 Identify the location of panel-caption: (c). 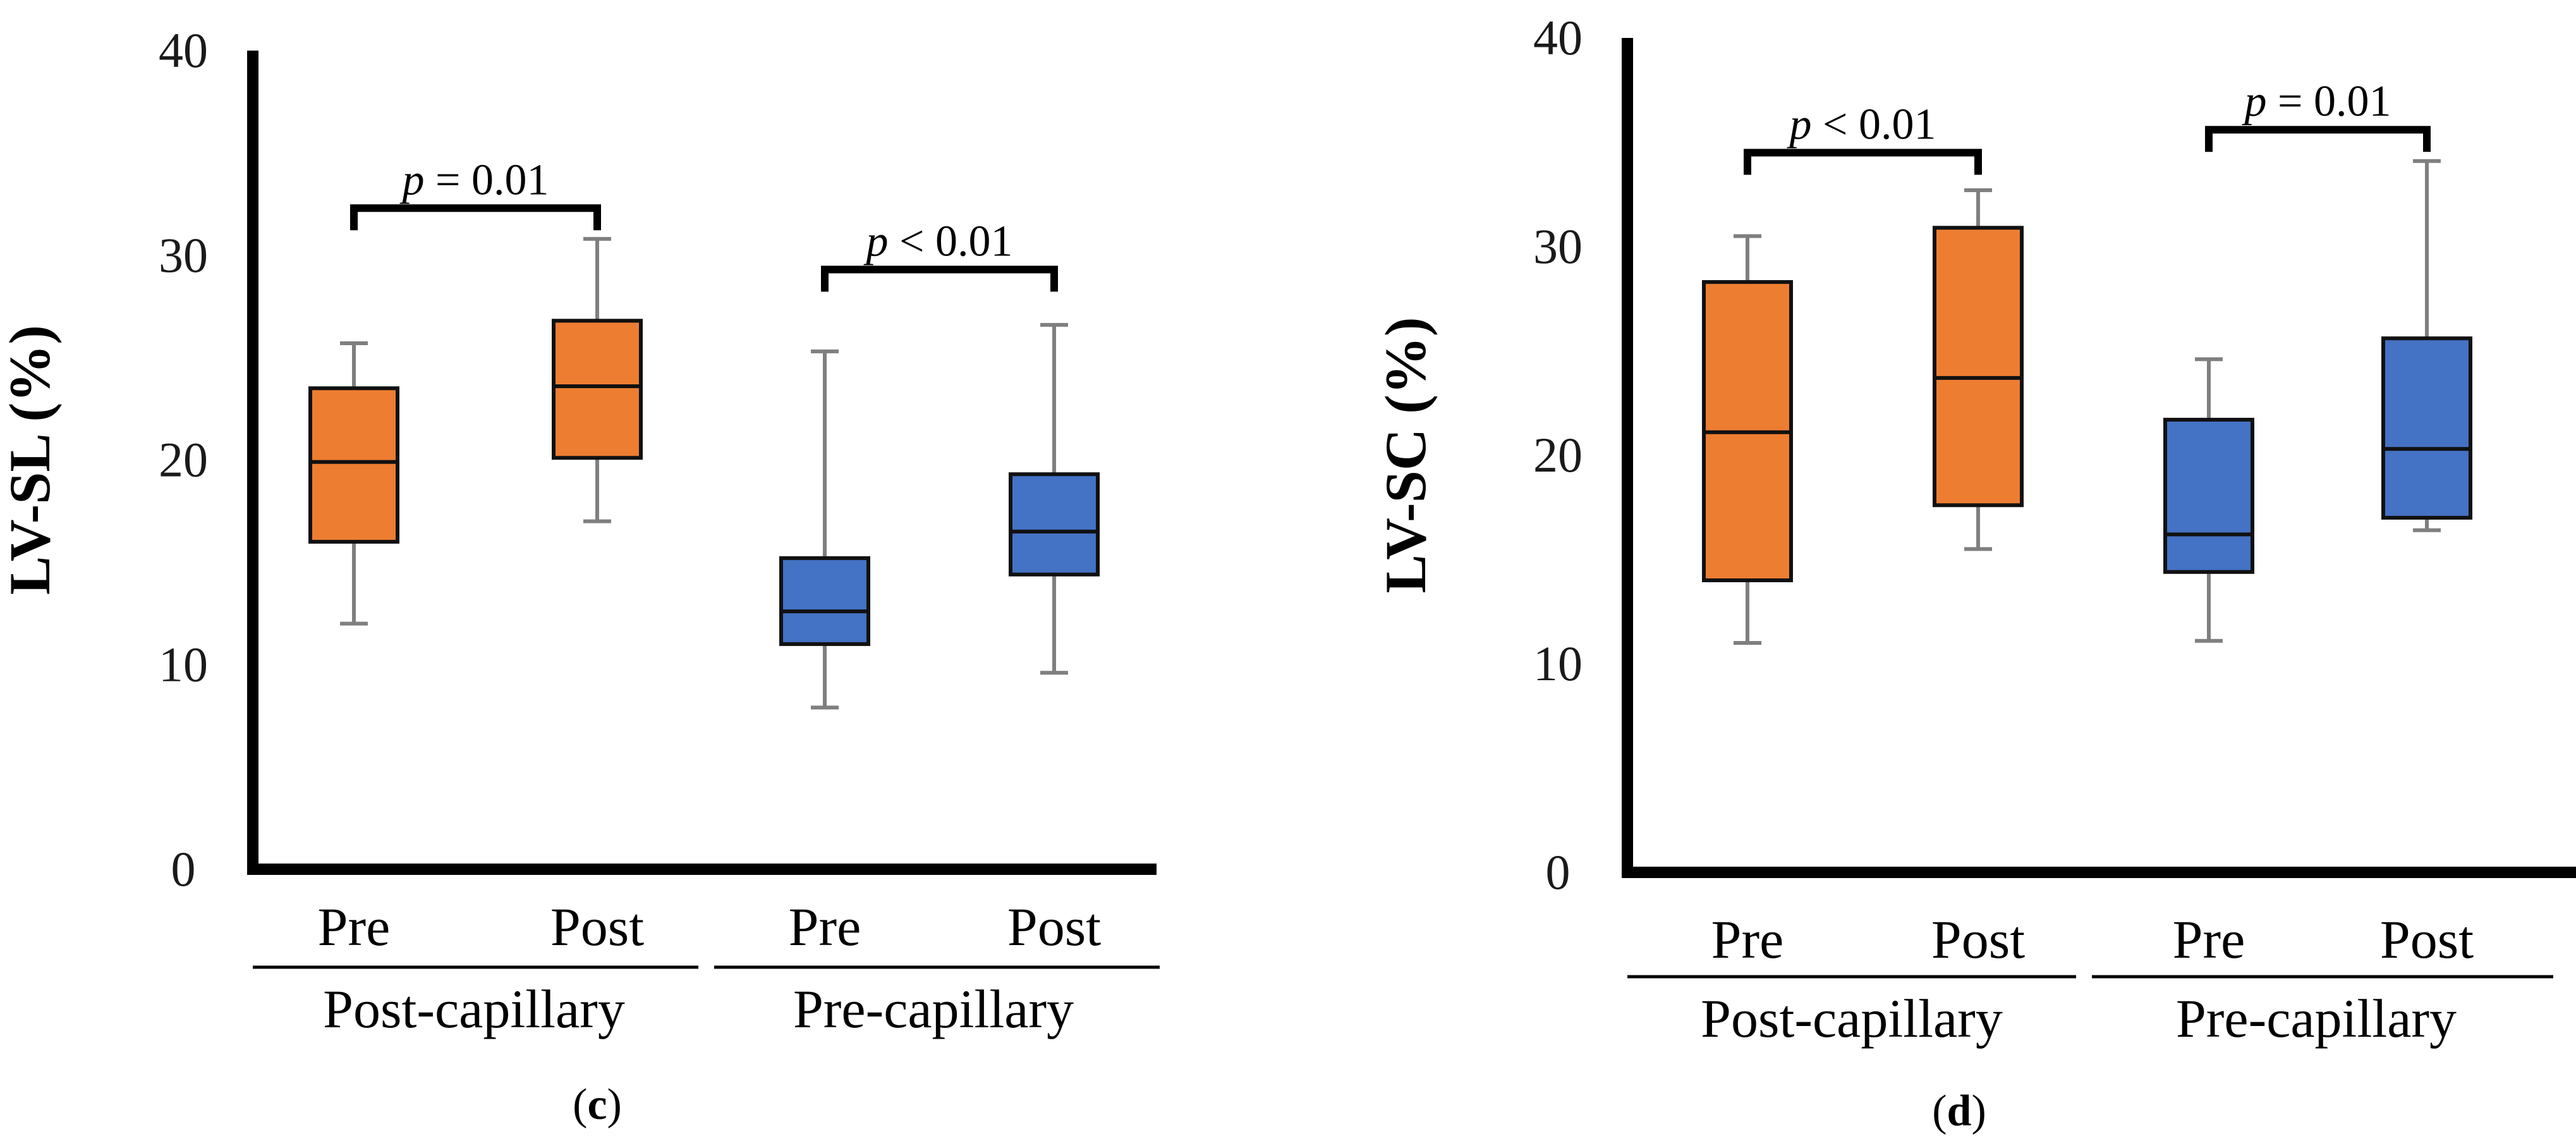
(597, 1104).